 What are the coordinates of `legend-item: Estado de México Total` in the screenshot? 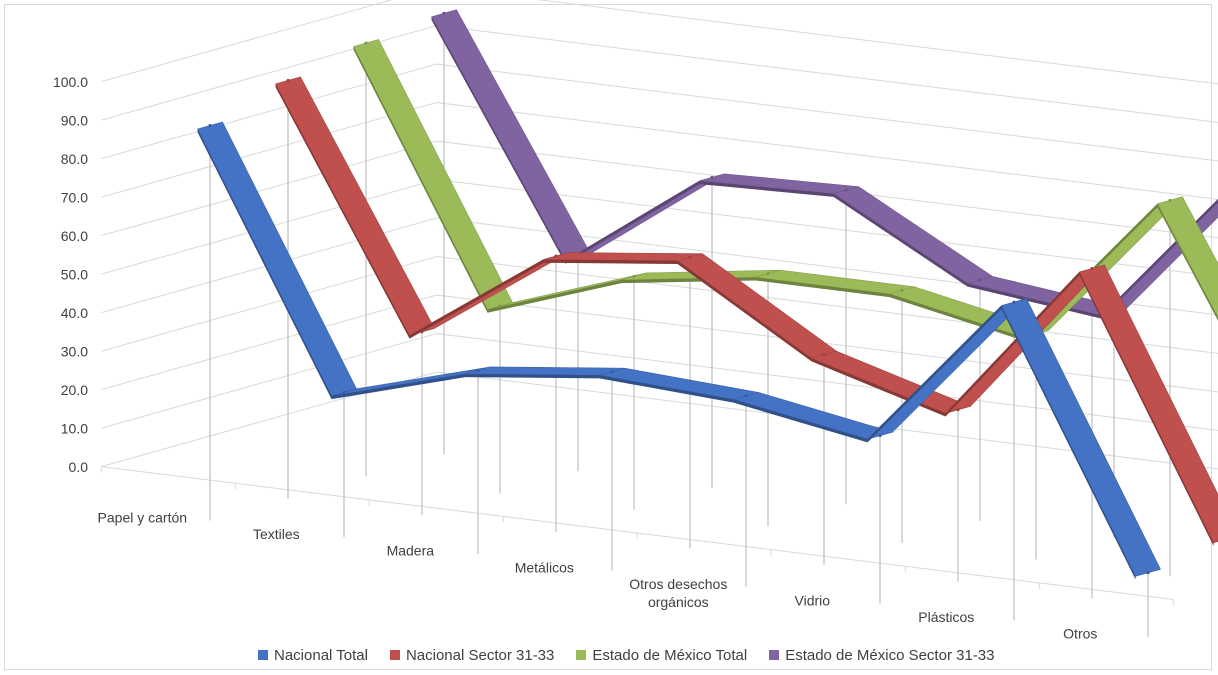 It's located at (661, 655).